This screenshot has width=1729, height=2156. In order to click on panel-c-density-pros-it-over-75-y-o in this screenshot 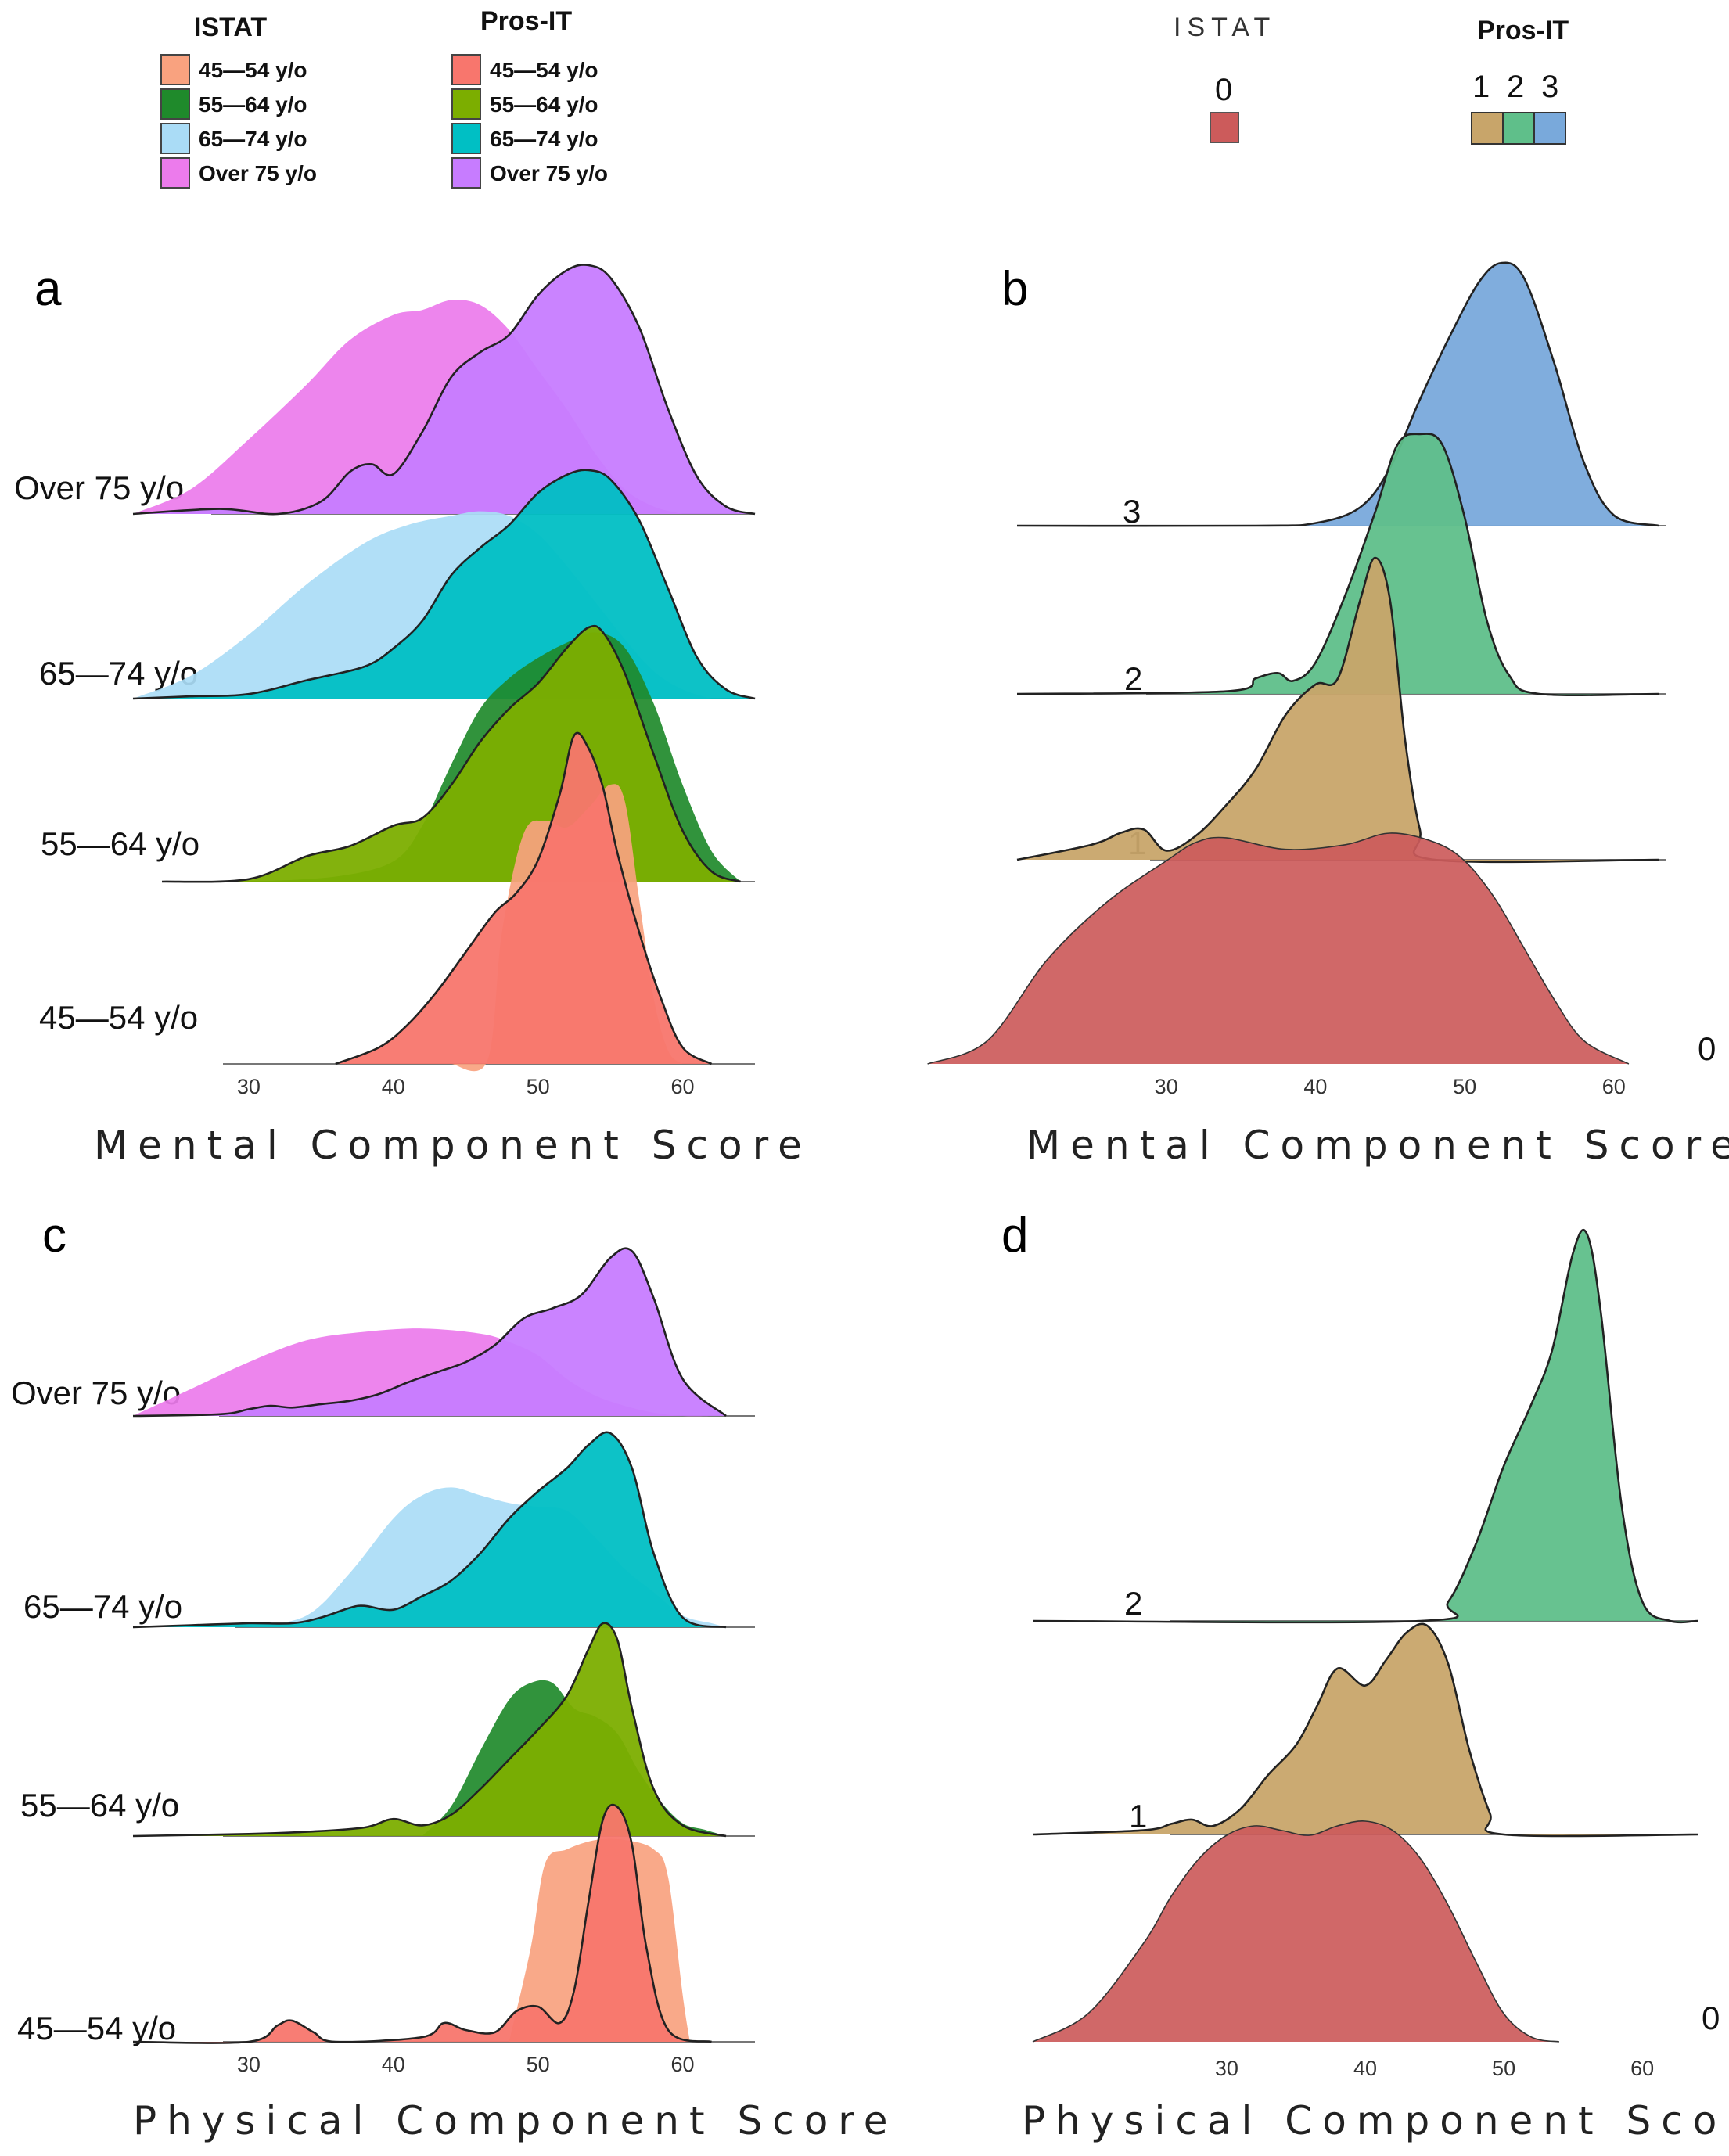, I will do `click(429, 1332)`.